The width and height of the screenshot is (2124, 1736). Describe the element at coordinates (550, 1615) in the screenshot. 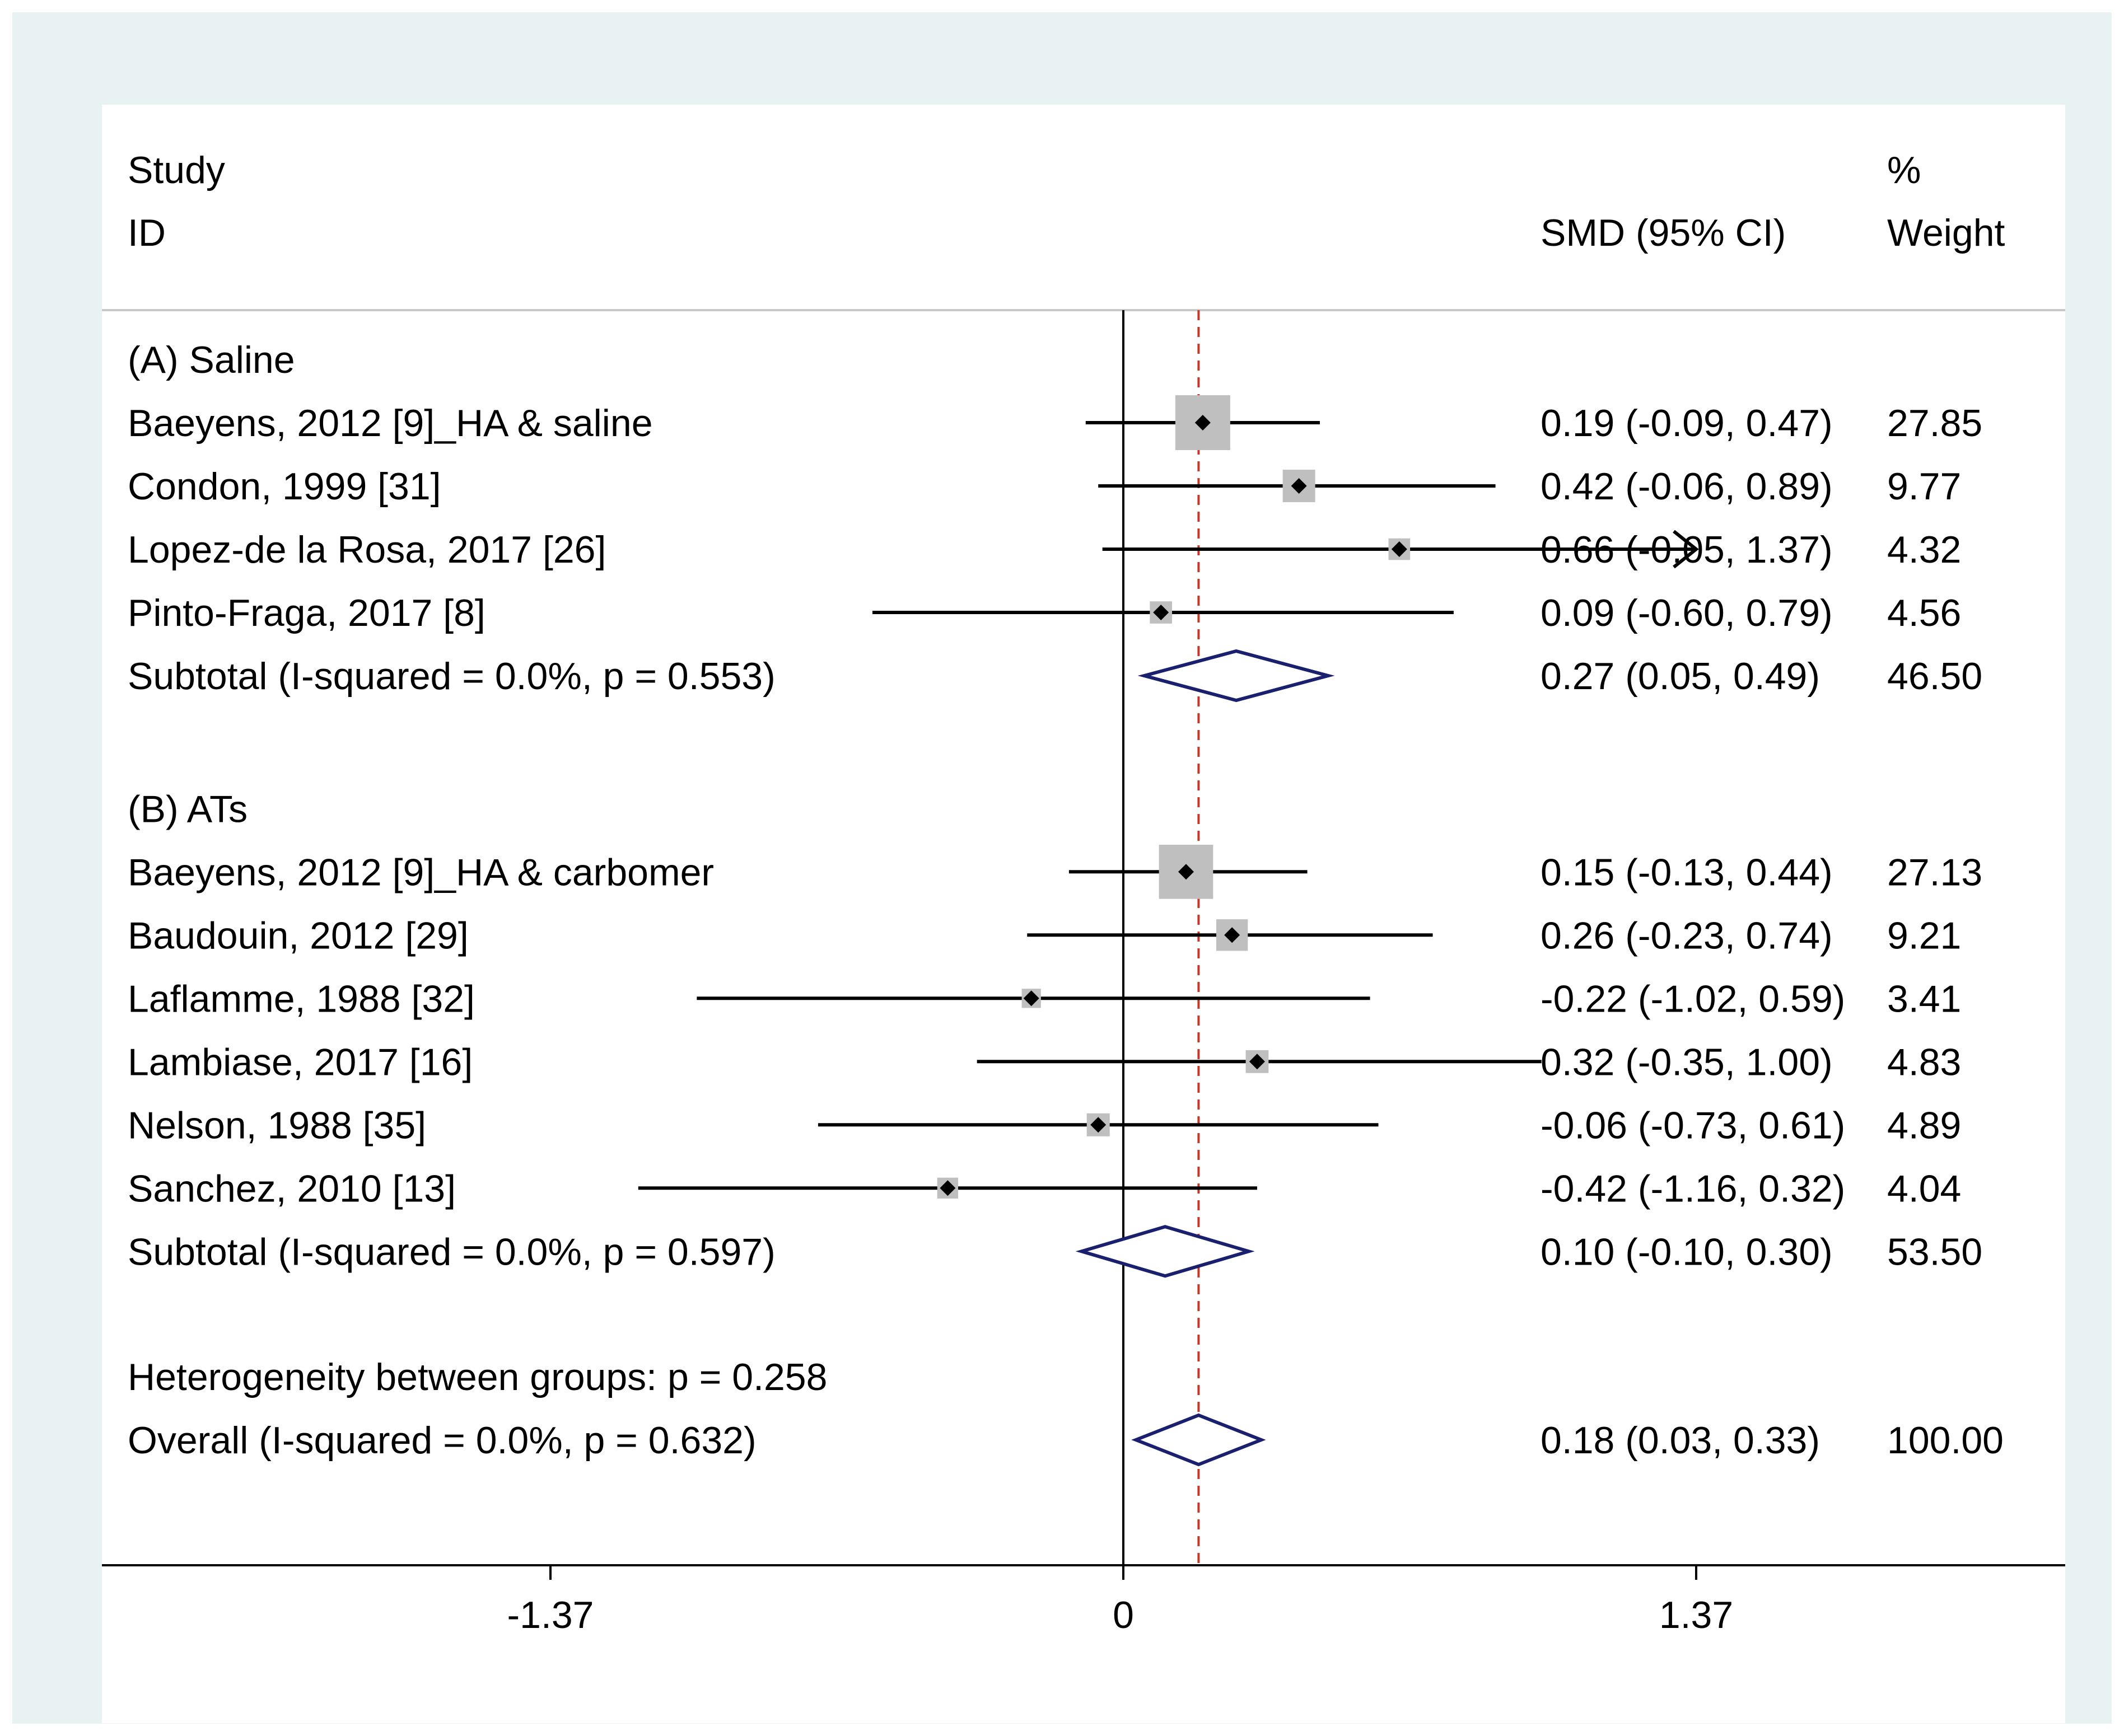

I see `x-tick-label: -1.37` at that location.